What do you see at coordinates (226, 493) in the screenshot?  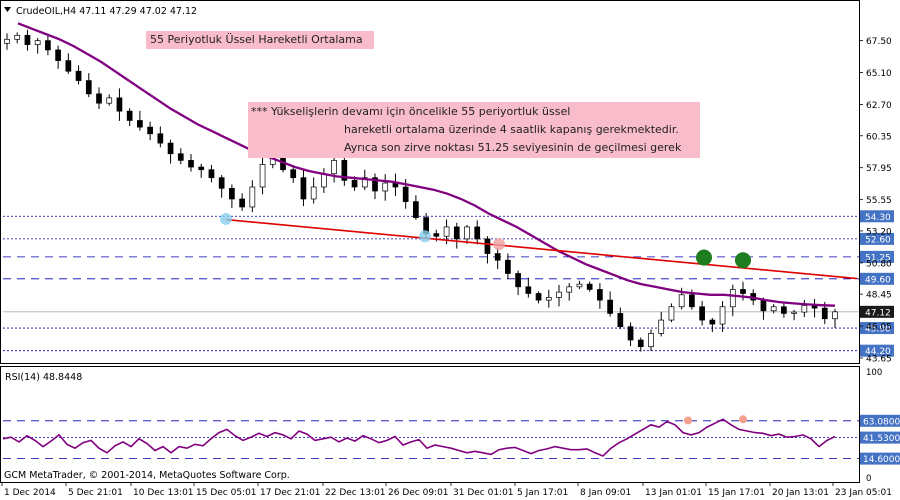 I see `time-tick-label: 15 Dec 05:01` at bounding box center [226, 493].